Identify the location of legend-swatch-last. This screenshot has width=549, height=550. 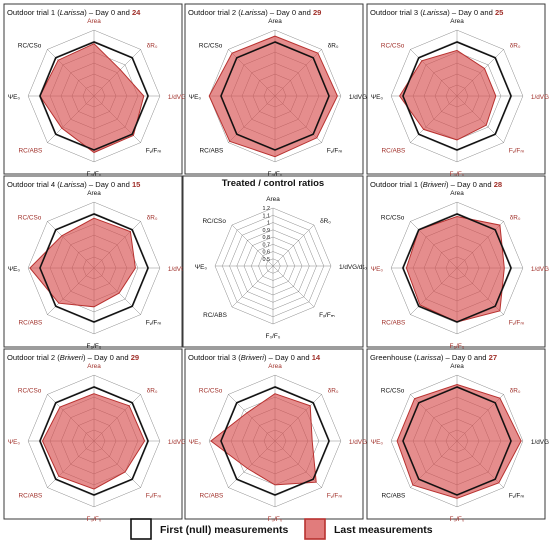
(315, 529).